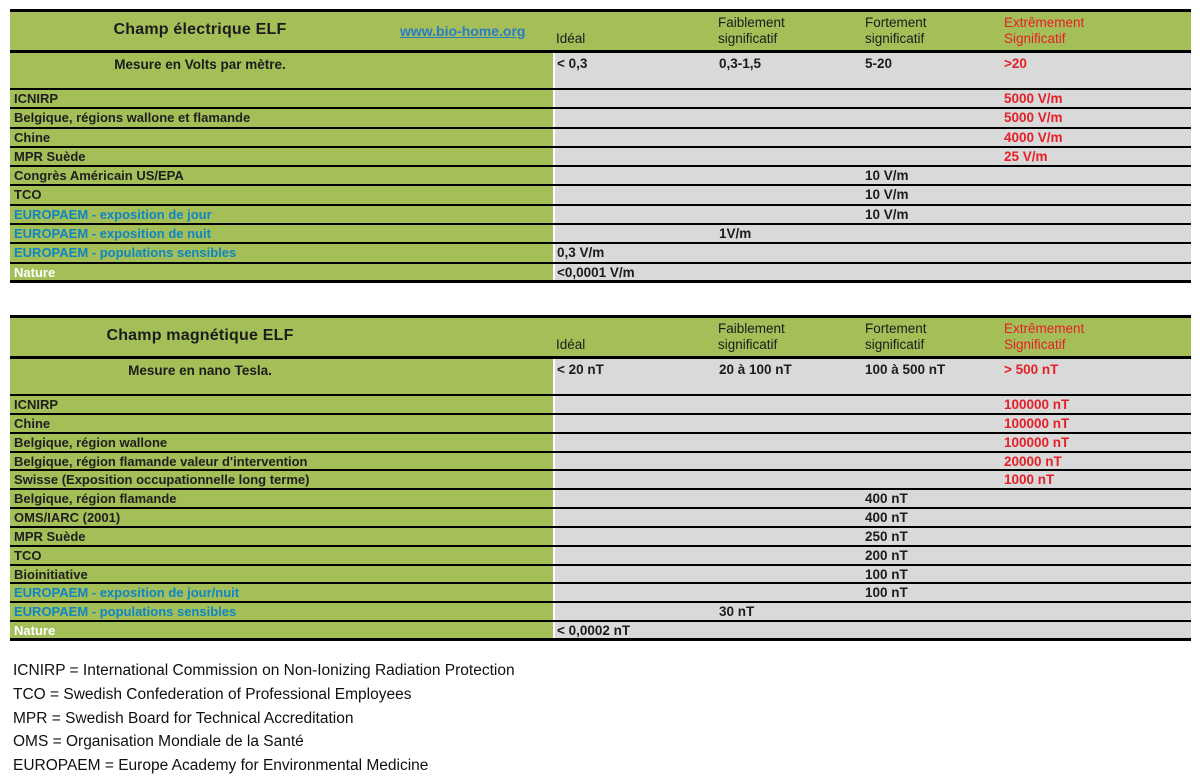  Describe the element at coordinates (463, 31) in the screenshot. I see `website-link: www.bio-home.org` at that location.